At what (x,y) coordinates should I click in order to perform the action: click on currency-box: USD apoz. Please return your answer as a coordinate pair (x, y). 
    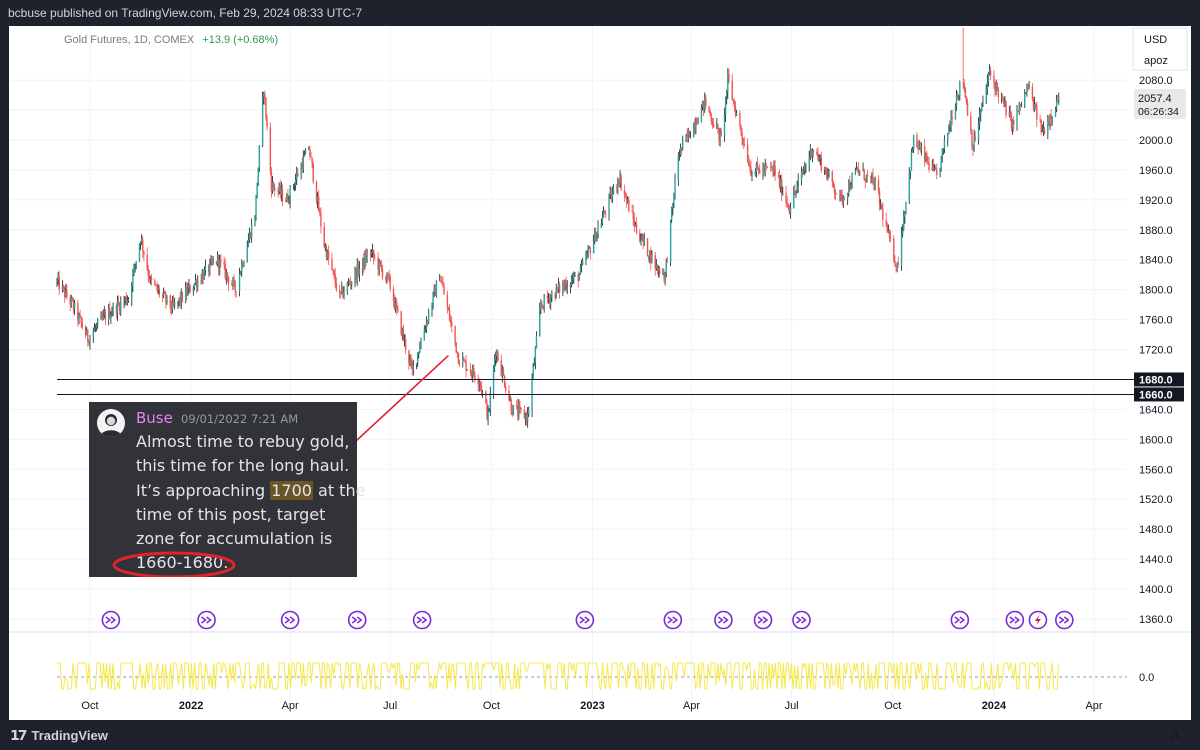
    Looking at the image, I should click on (1160, 49).